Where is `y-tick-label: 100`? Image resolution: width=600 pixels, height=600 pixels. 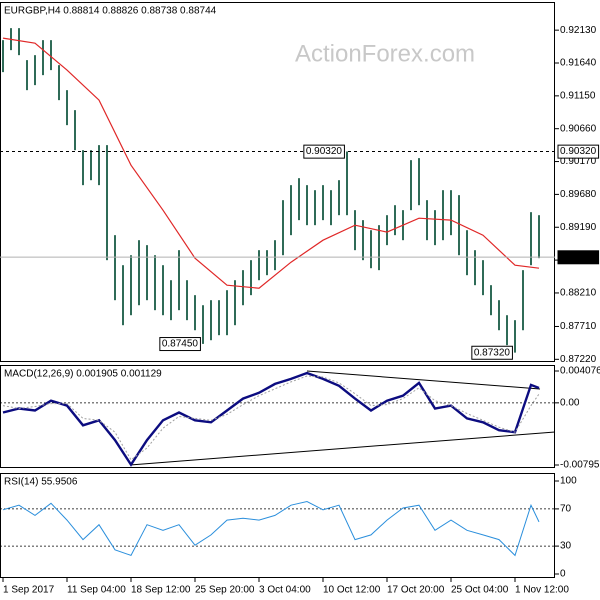 y-tick-label: 100 is located at coordinates (568, 481).